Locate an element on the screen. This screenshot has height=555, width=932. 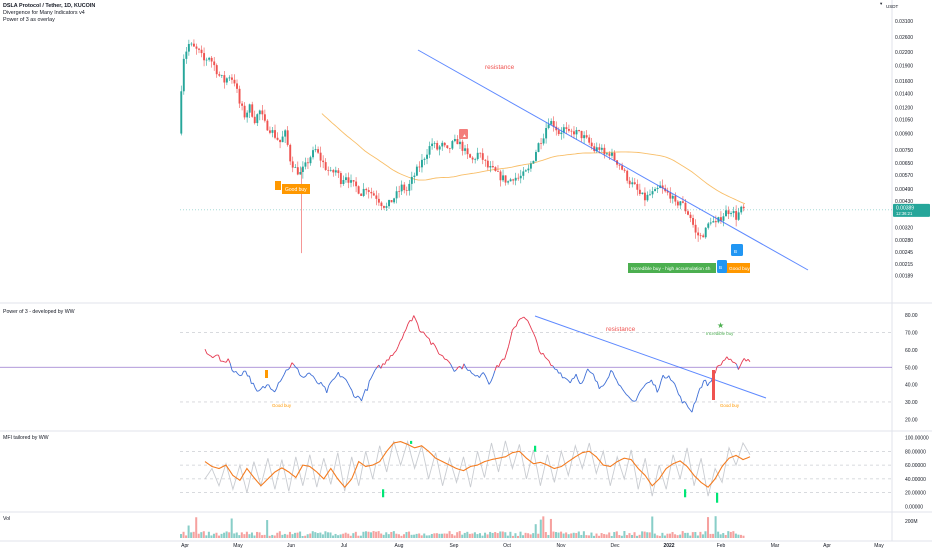
good-buy-label-feb: Good buy is located at coordinates (738, 268).